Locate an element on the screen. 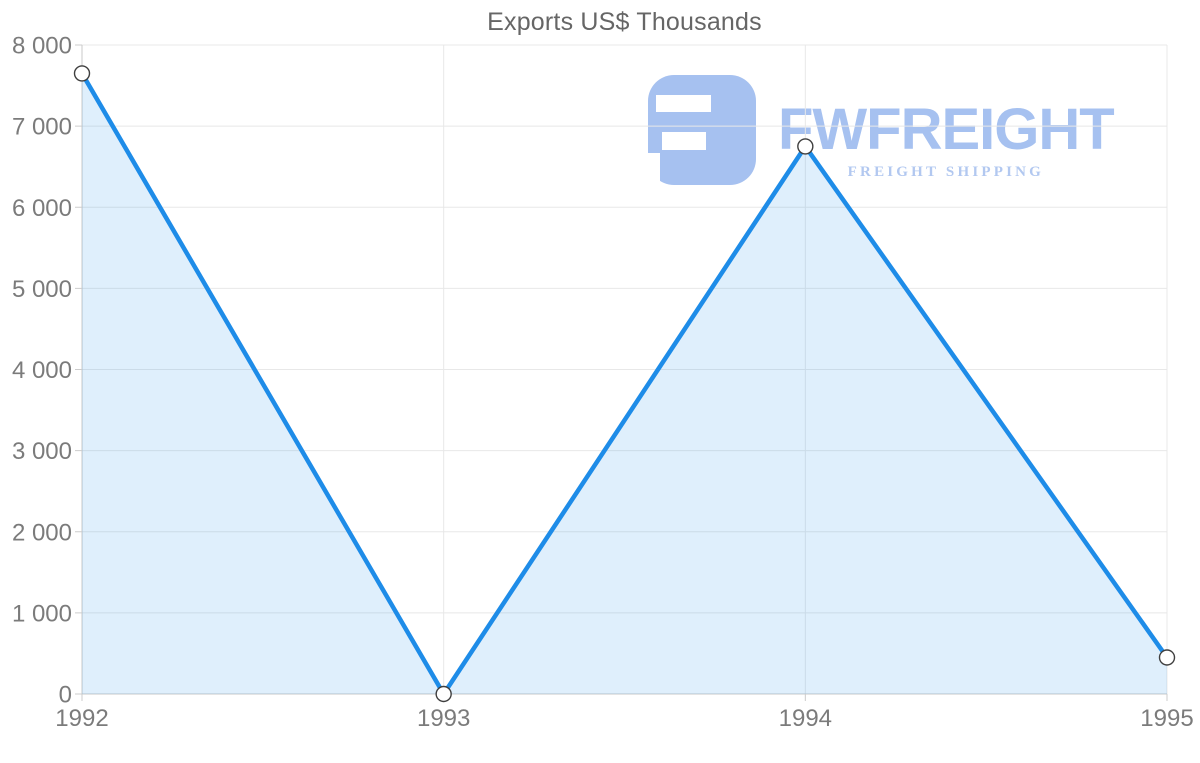 This screenshot has height=763, width=1200. watermark-tagline-text: FREIGHT SHIPPING is located at coordinates (946, 172).